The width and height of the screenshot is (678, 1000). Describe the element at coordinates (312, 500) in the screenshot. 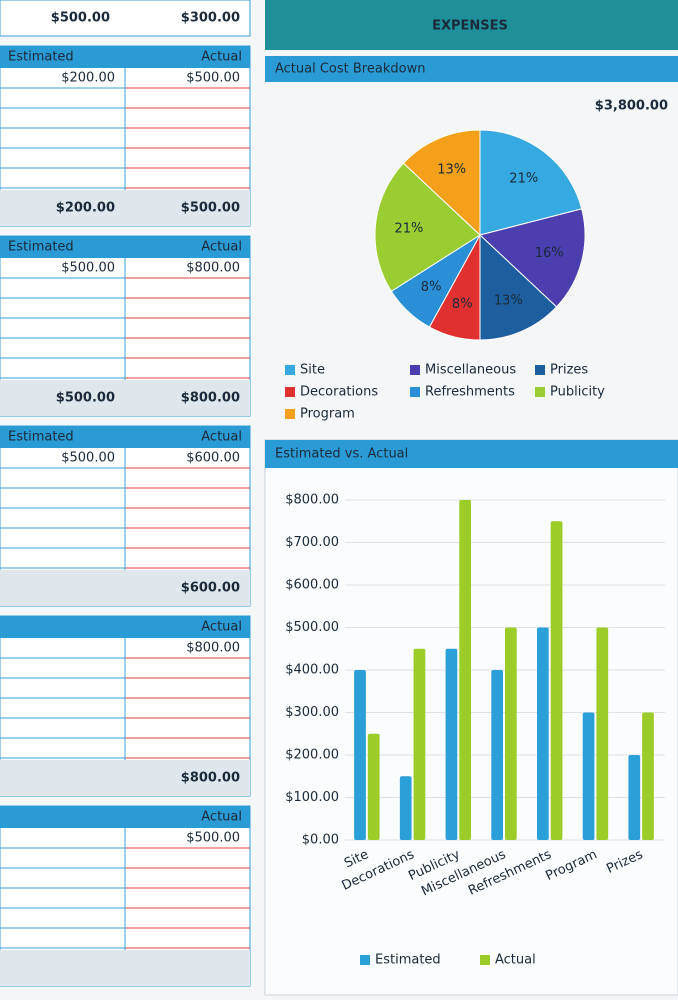

I see `y-tick-label: $800.00` at that location.